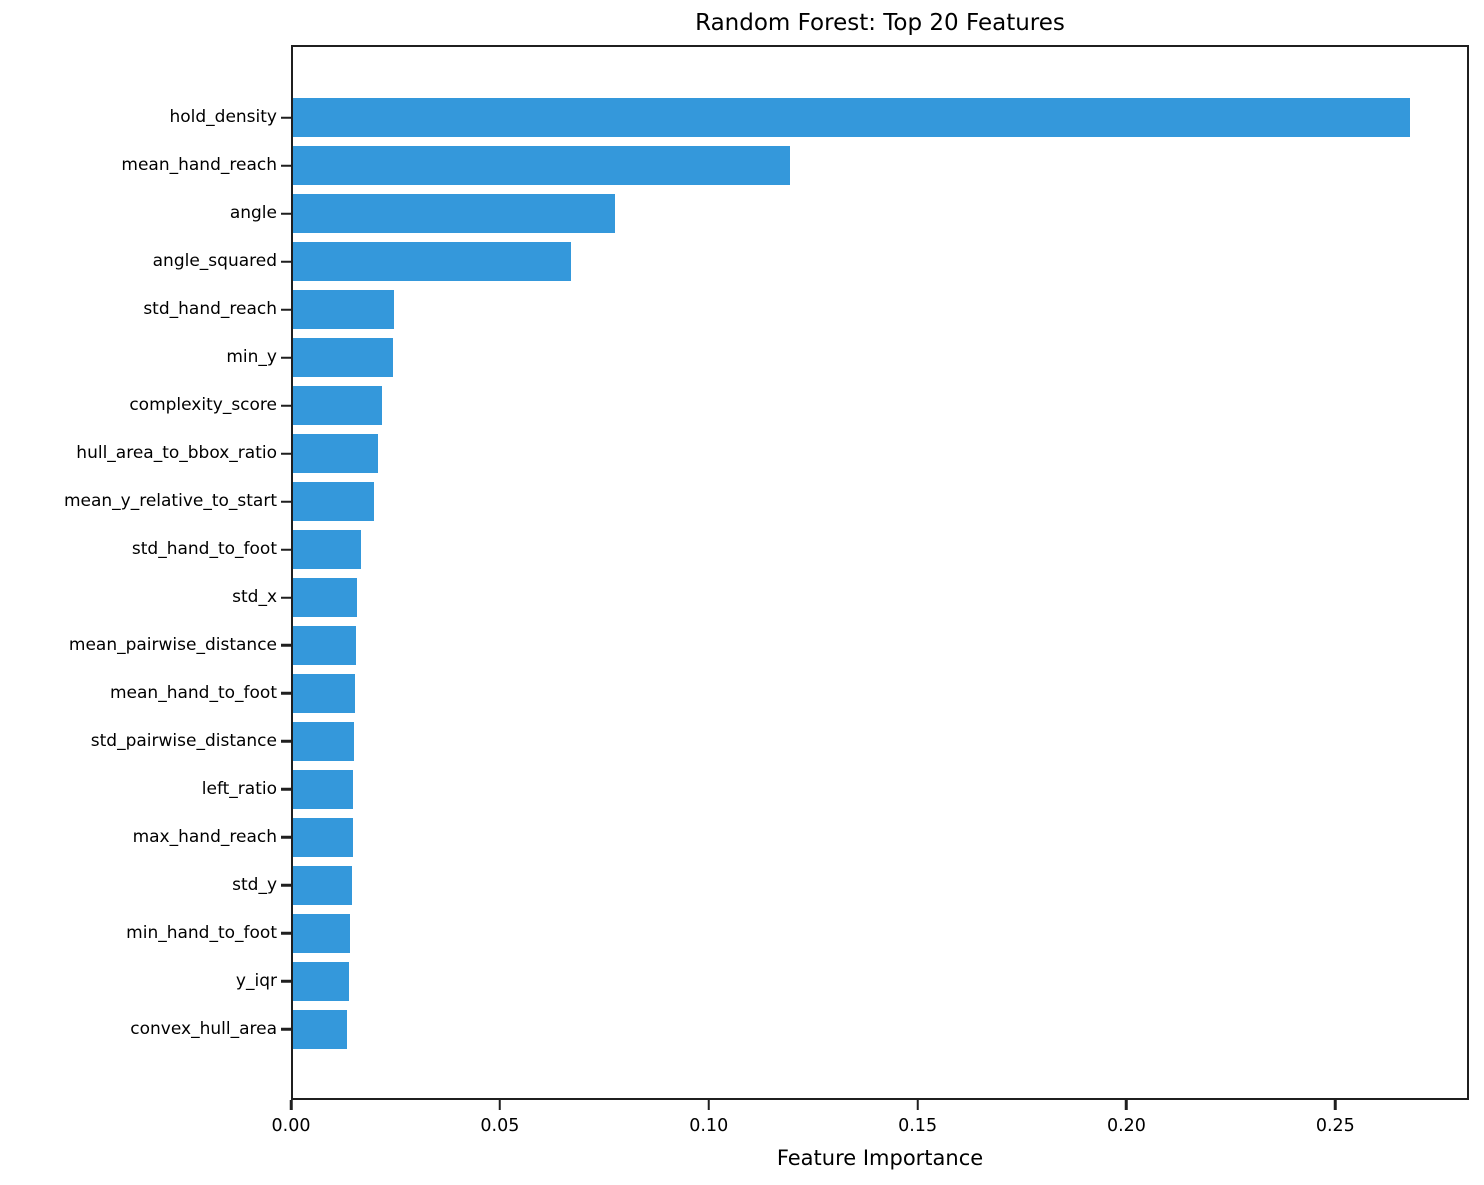 The width and height of the screenshot is (1484, 1185). What do you see at coordinates (183, 740) in the screenshot?
I see `y-category-label: std_pairwise_distance` at bounding box center [183, 740].